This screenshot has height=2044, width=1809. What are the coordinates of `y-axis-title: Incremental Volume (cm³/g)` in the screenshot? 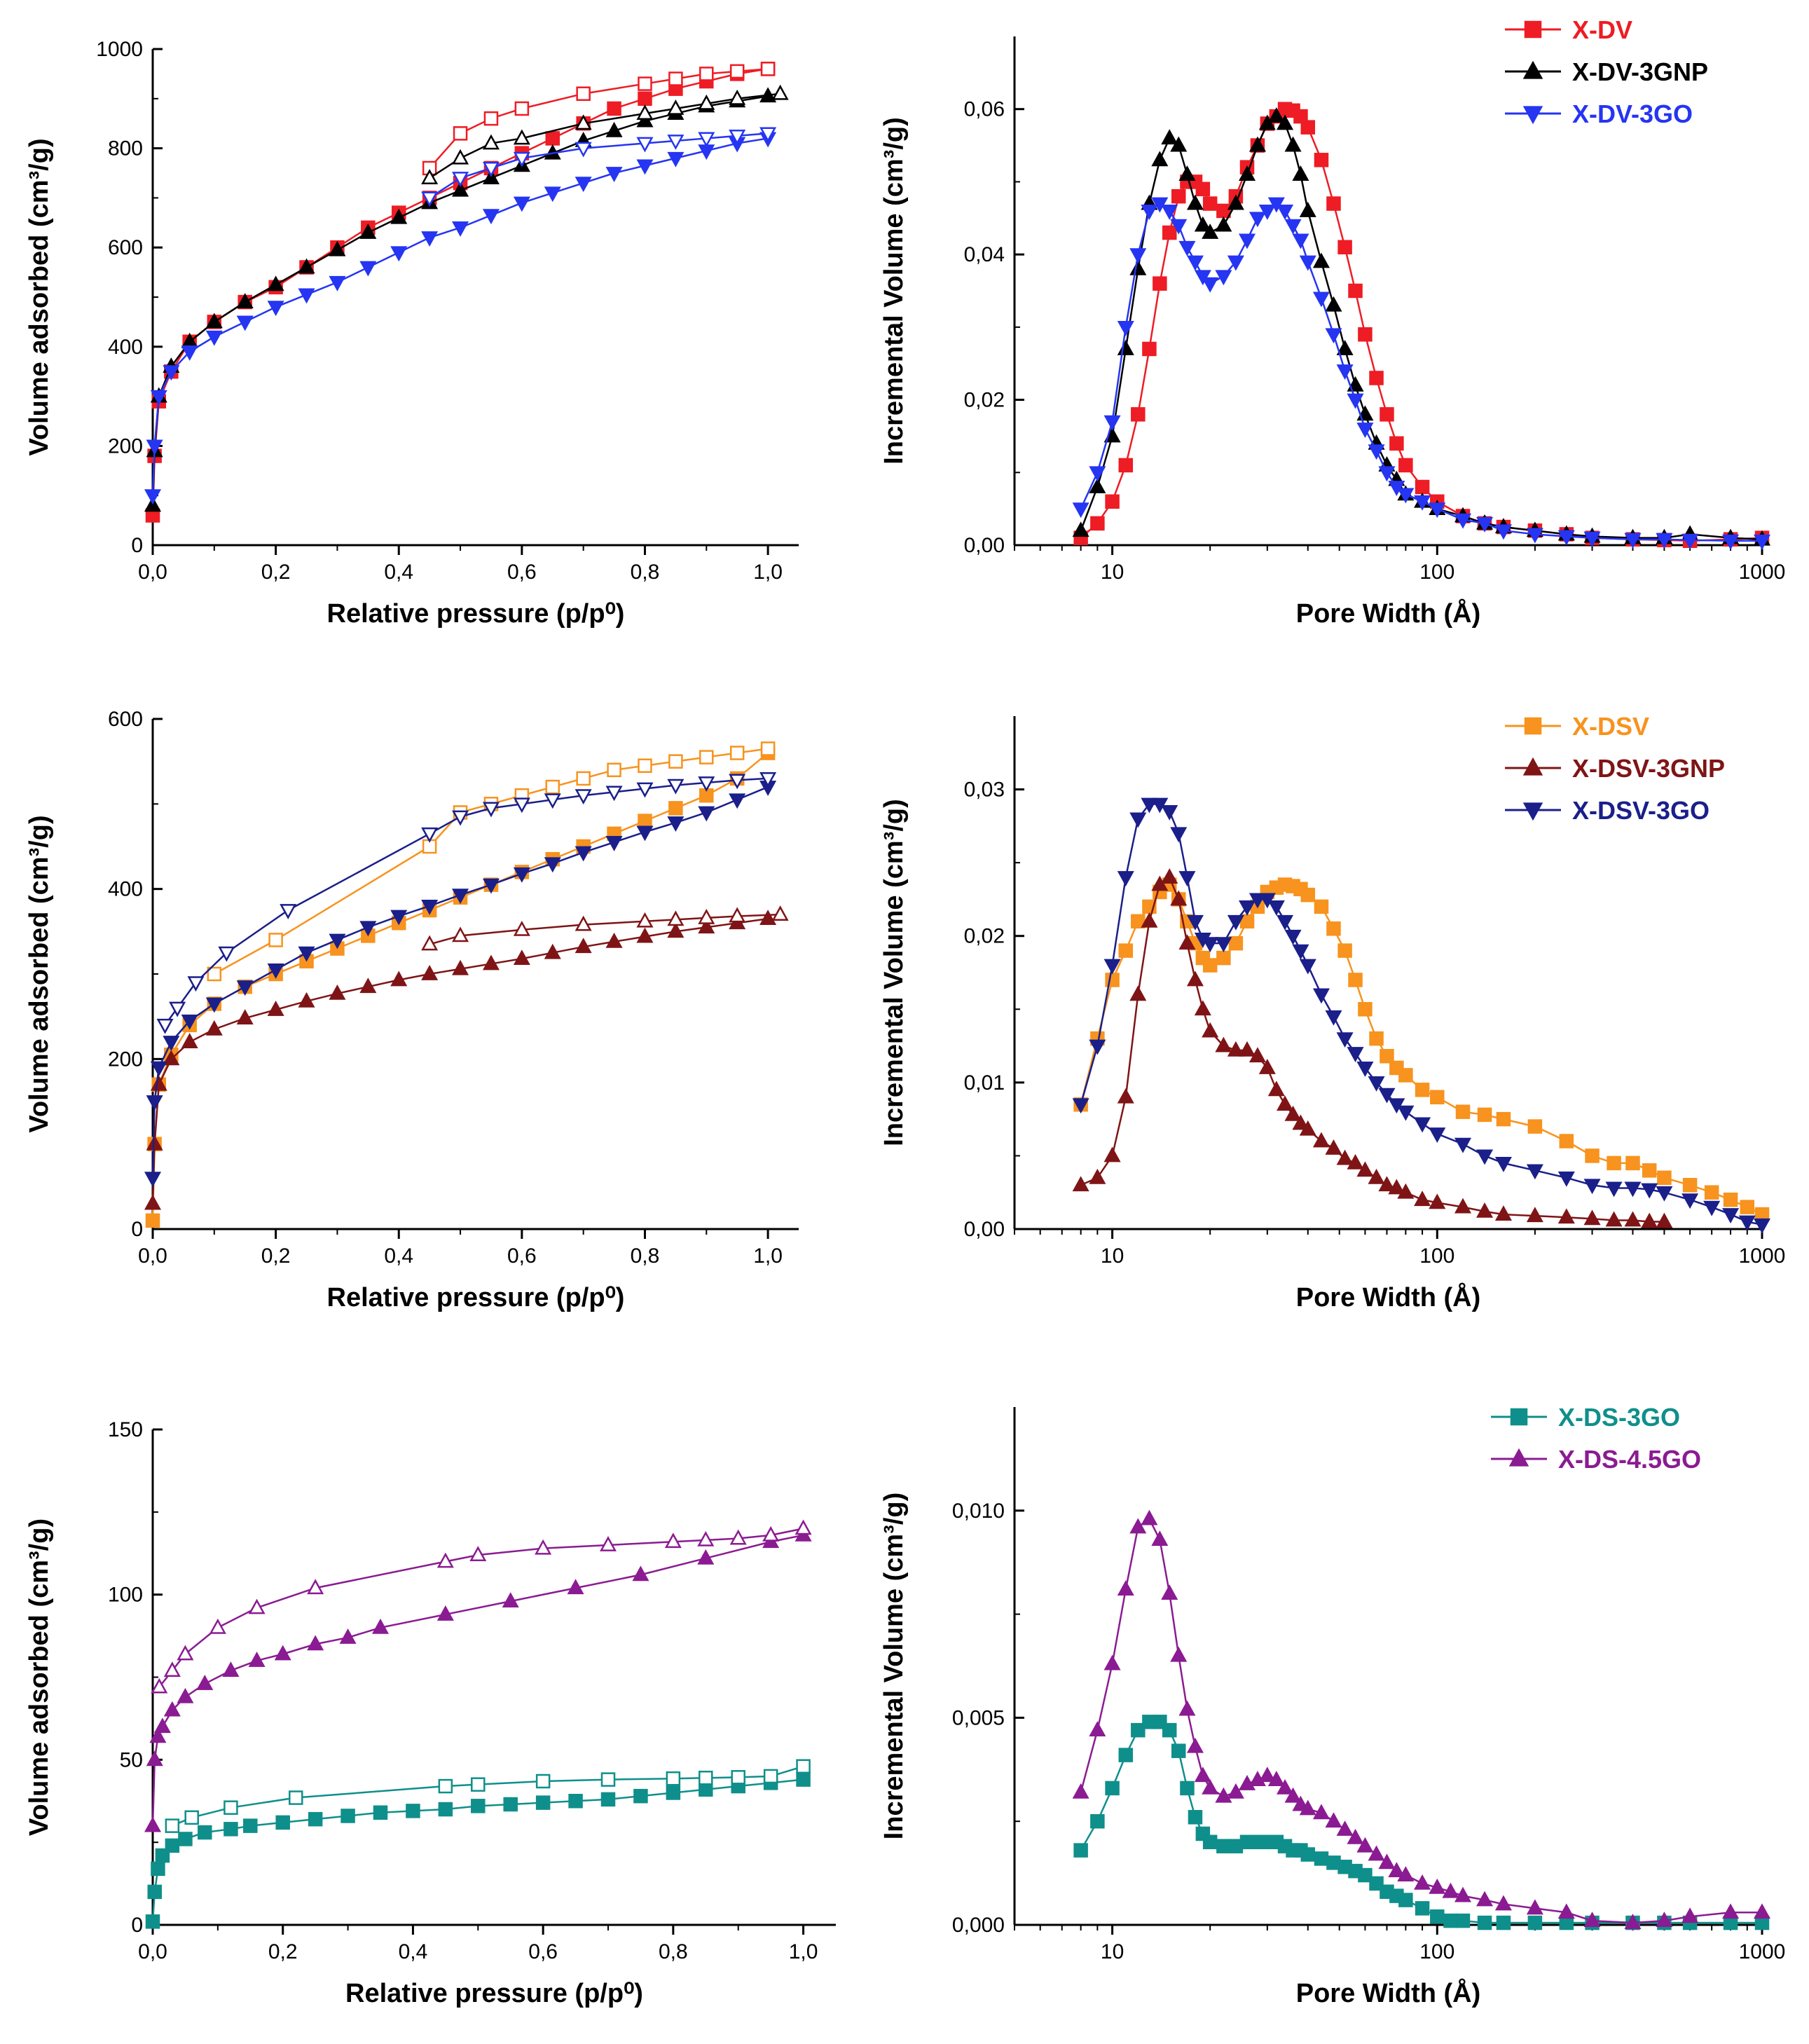 It's located at (894, 291).